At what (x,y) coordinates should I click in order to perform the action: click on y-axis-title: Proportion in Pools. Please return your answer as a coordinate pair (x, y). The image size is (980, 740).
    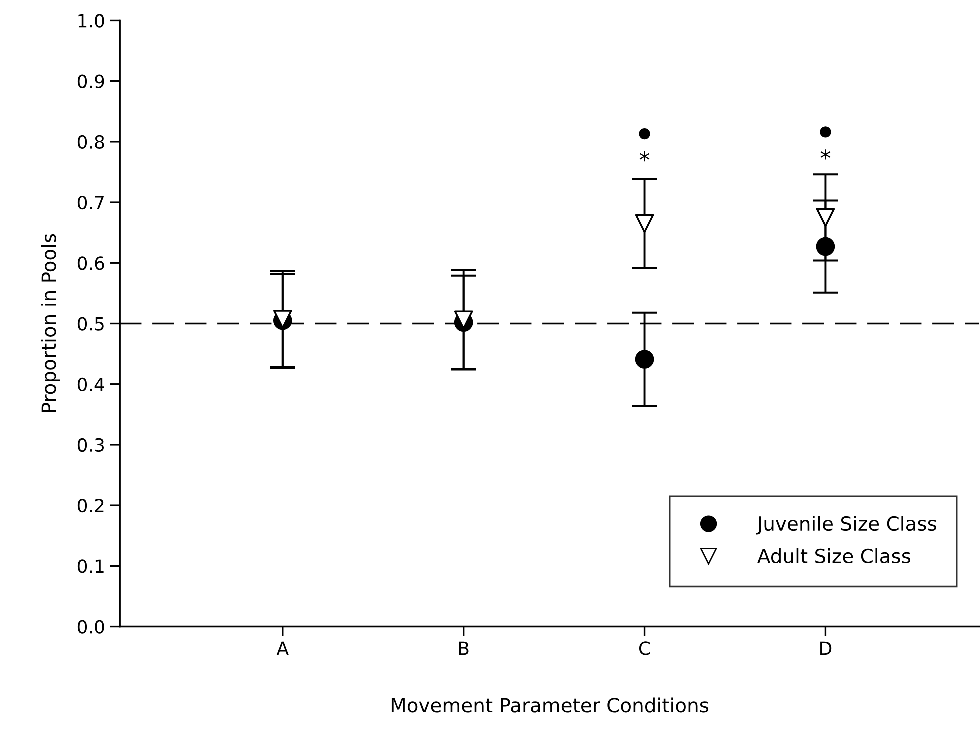
    Looking at the image, I should click on (50, 323).